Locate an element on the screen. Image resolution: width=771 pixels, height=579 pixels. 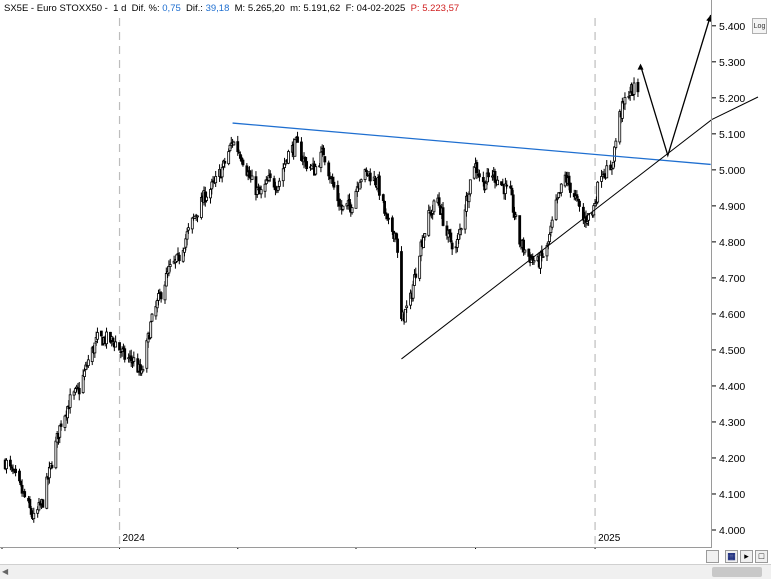
support-line-extension is located at coordinates (735, 108).